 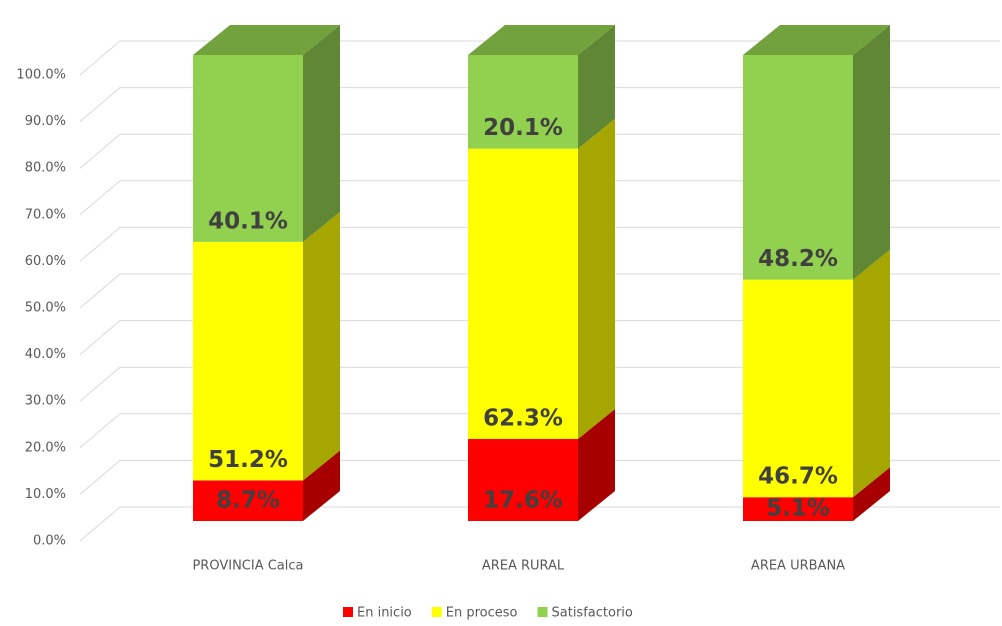 I want to click on y-tick-label: 100.0%, so click(x=41, y=75).